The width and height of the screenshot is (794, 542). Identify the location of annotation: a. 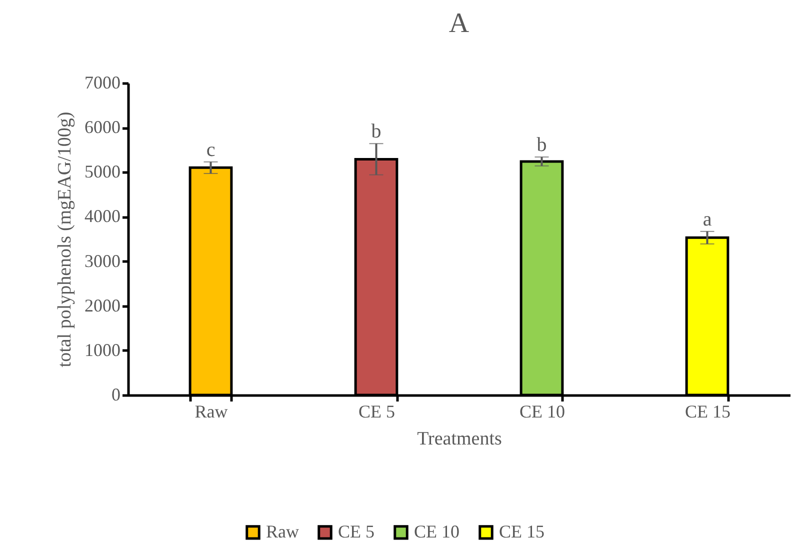
(707, 219).